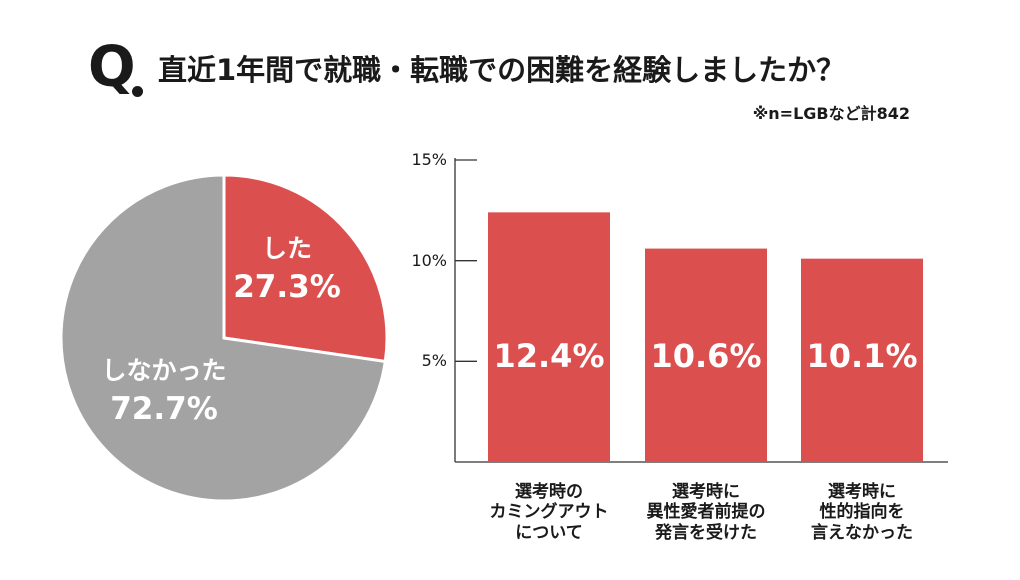 The width and height of the screenshot is (1020, 580). I want to click on question-mark-letter: Q, so click(112, 67).